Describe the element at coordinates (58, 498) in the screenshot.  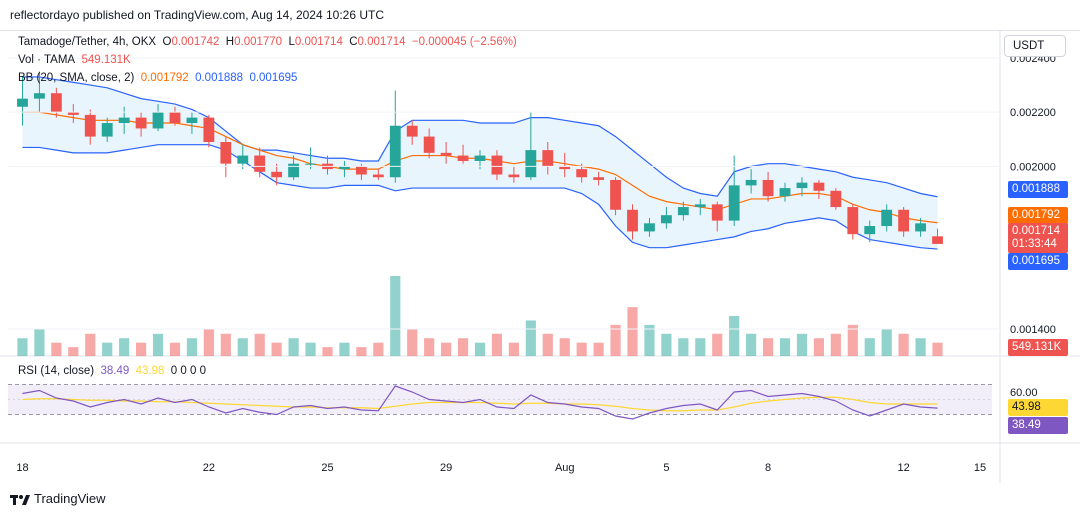
I see `tradingview-logo: TradingView` at that location.